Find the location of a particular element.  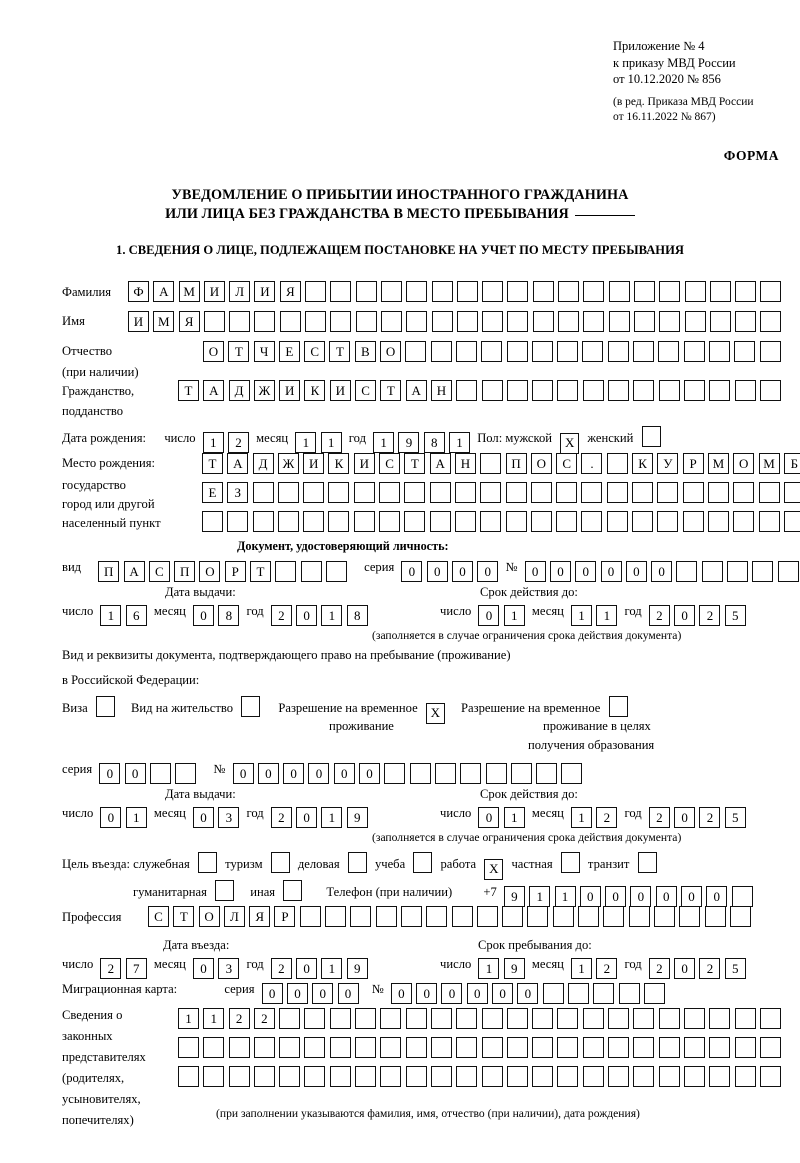

checkbox-purpose-business is located at coordinates (357, 862).